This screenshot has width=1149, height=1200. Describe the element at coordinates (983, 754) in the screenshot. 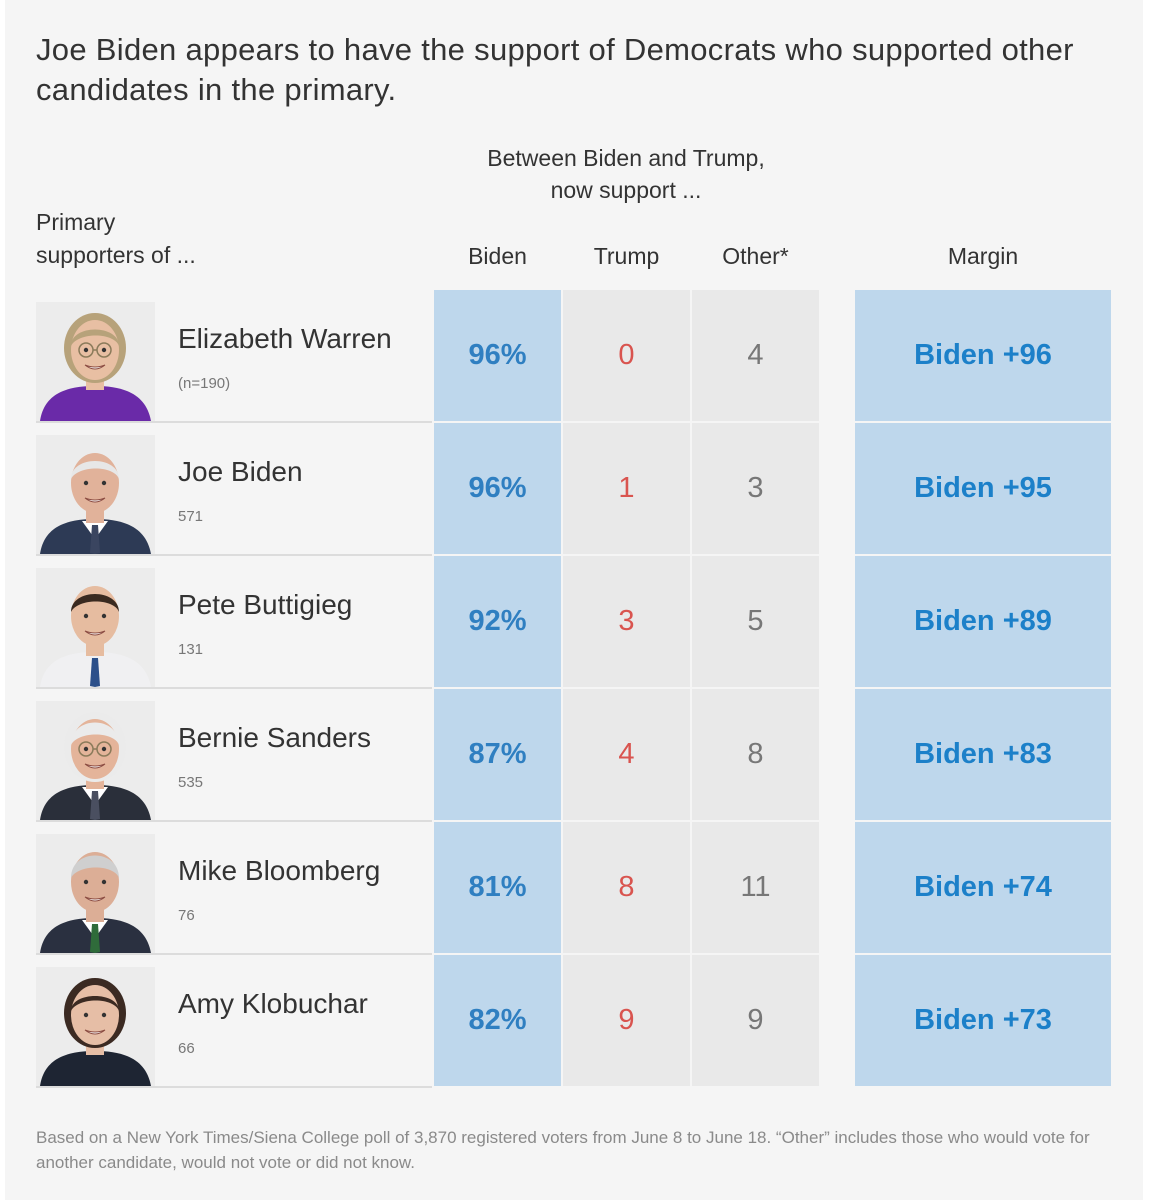

I see `margin-cell: Biden +83` at that location.